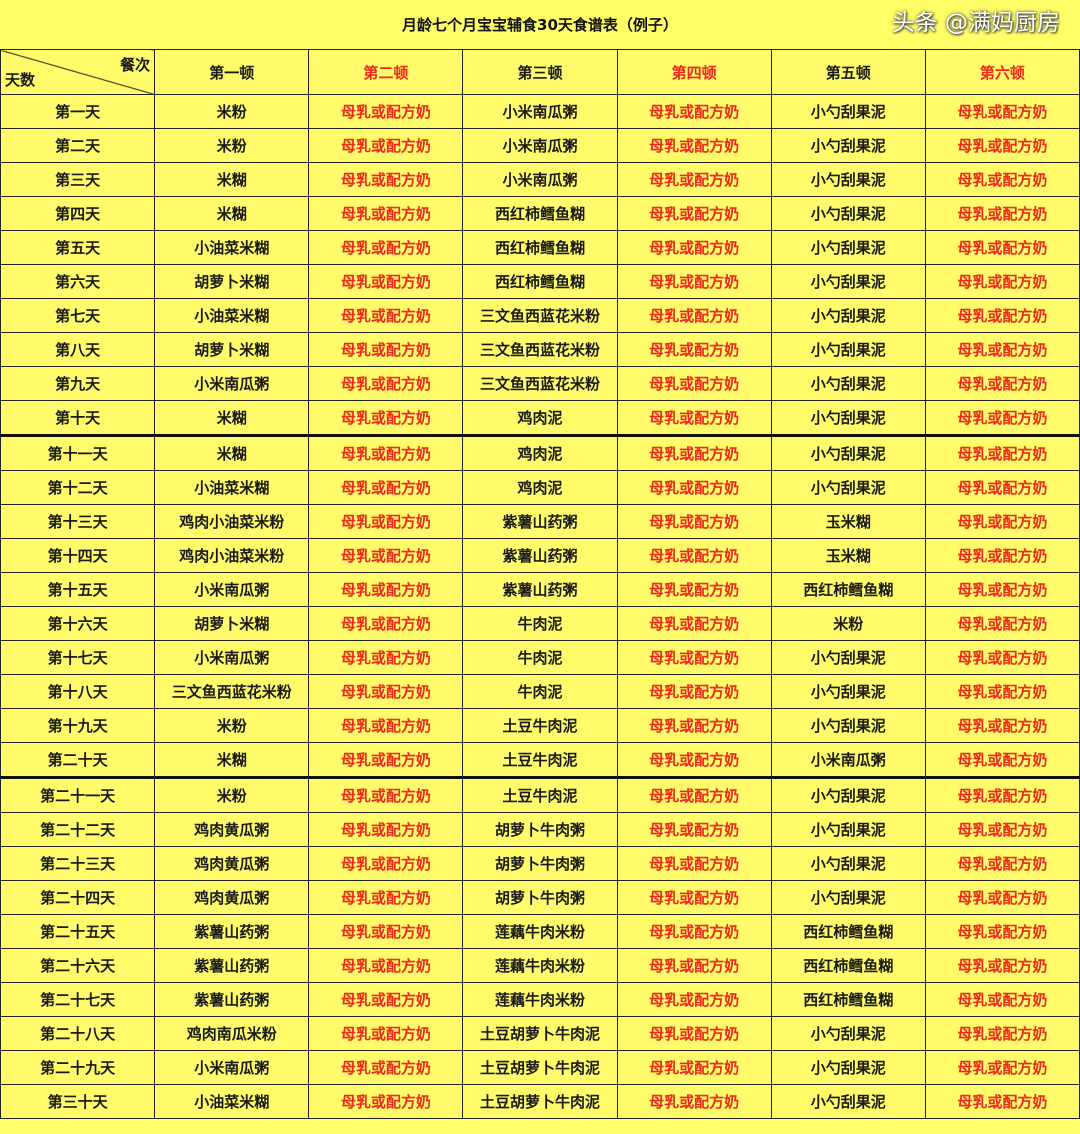 The width and height of the screenshot is (1080, 1134). Describe the element at coordinates (386, 72) in the screenshot. I see `header-meal-2: 第二顿` at that location.